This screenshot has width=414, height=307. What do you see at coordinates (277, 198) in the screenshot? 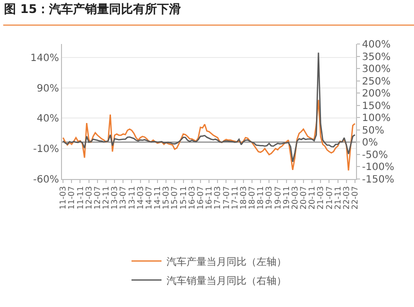
I see `x-tick-label: 19-07` at bounding box center [277, 198].